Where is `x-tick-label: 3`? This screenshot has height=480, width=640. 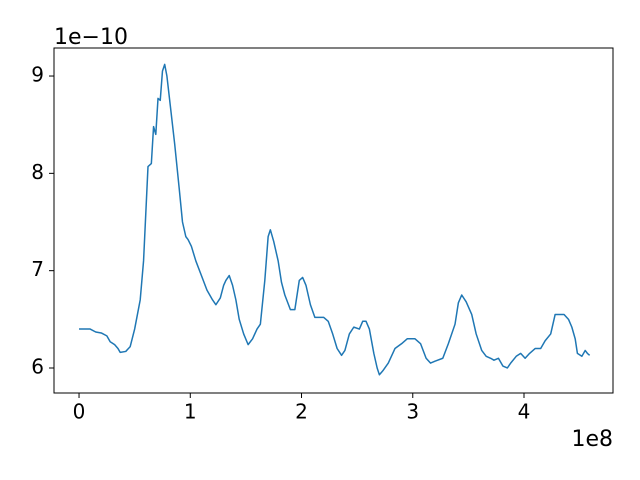
x-tick-label: 3 is located at coordinates (412, 412).